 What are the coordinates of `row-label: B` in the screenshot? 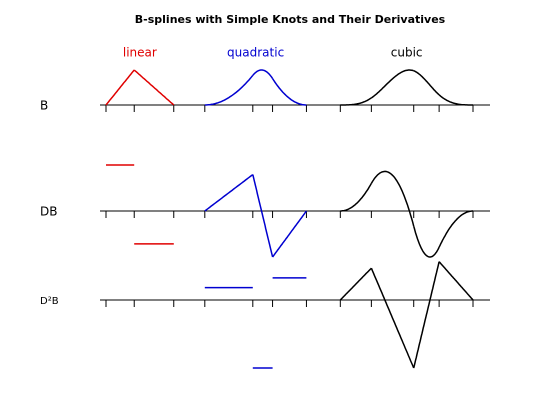 It's located at (44, 106).